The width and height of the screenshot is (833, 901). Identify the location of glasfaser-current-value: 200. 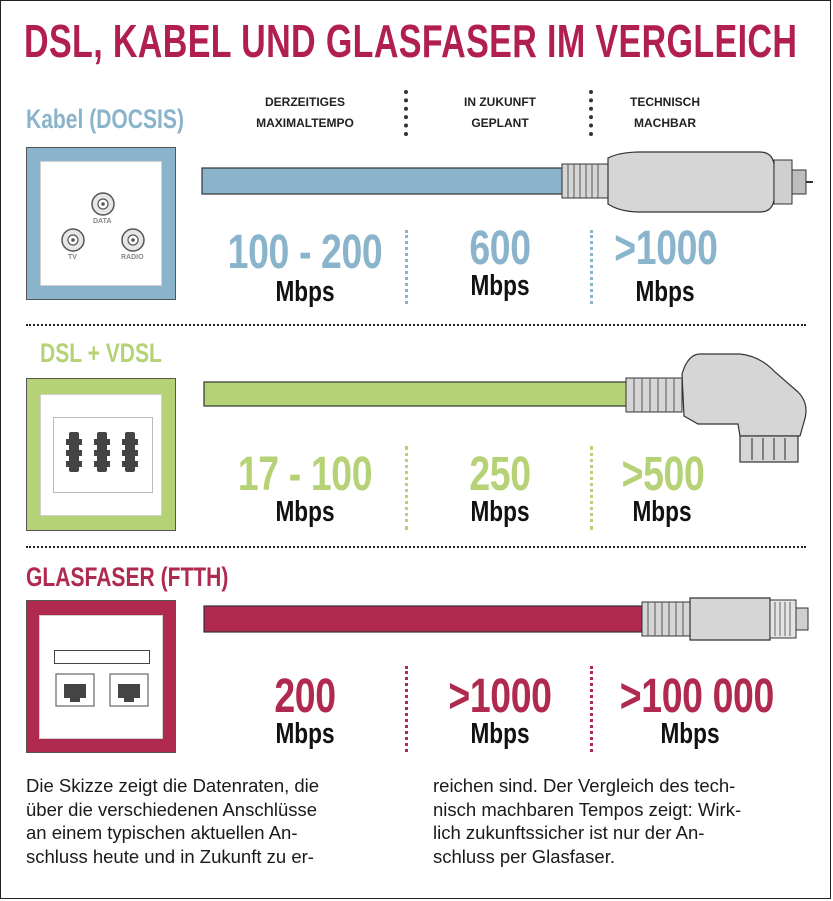
(305, 696).